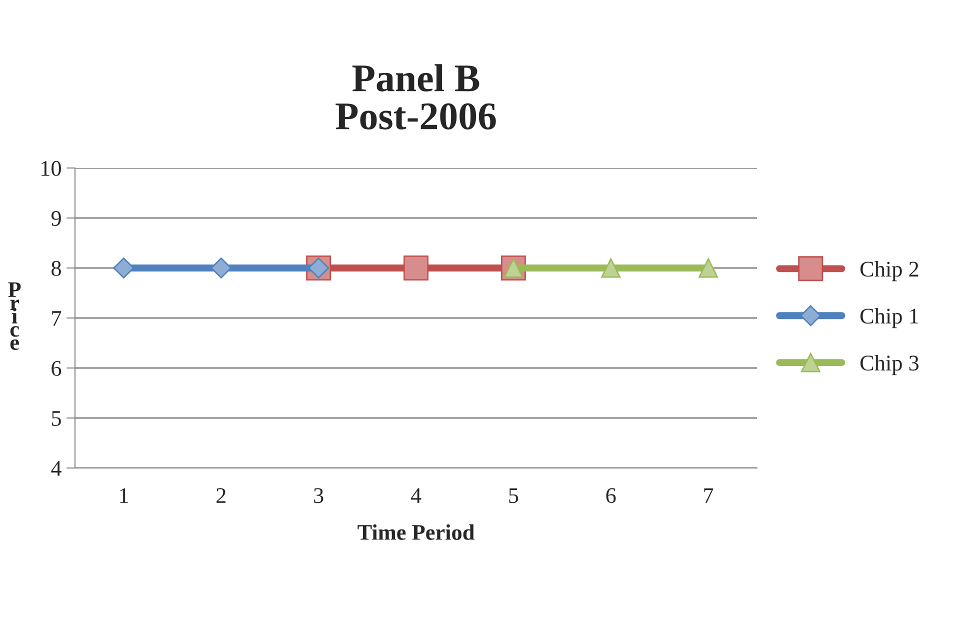  I want to click on x-tick-label: 3, so click(319, 496).